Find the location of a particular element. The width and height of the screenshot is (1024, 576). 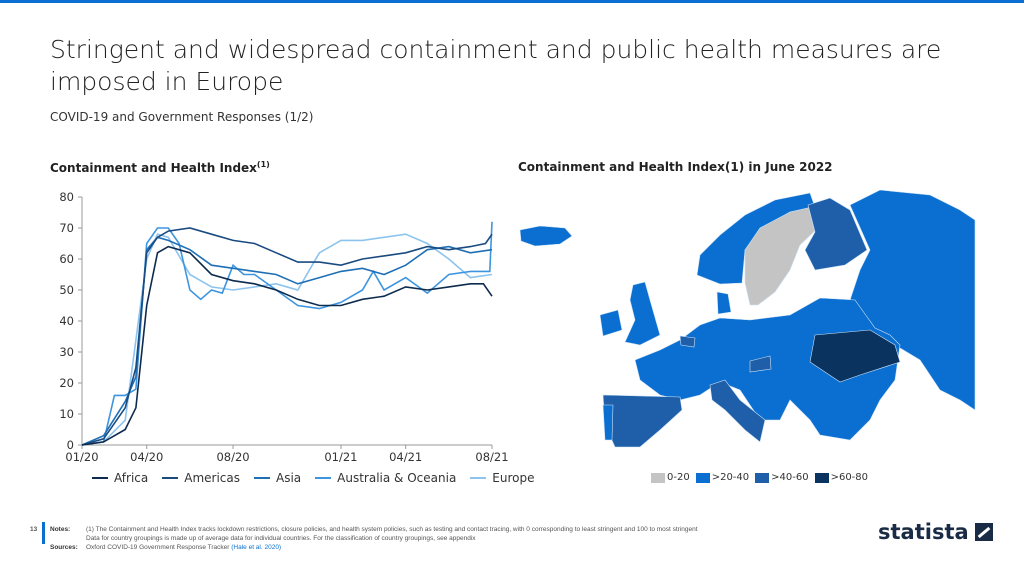

map-region-denmark is located at coordinates (724, 303).